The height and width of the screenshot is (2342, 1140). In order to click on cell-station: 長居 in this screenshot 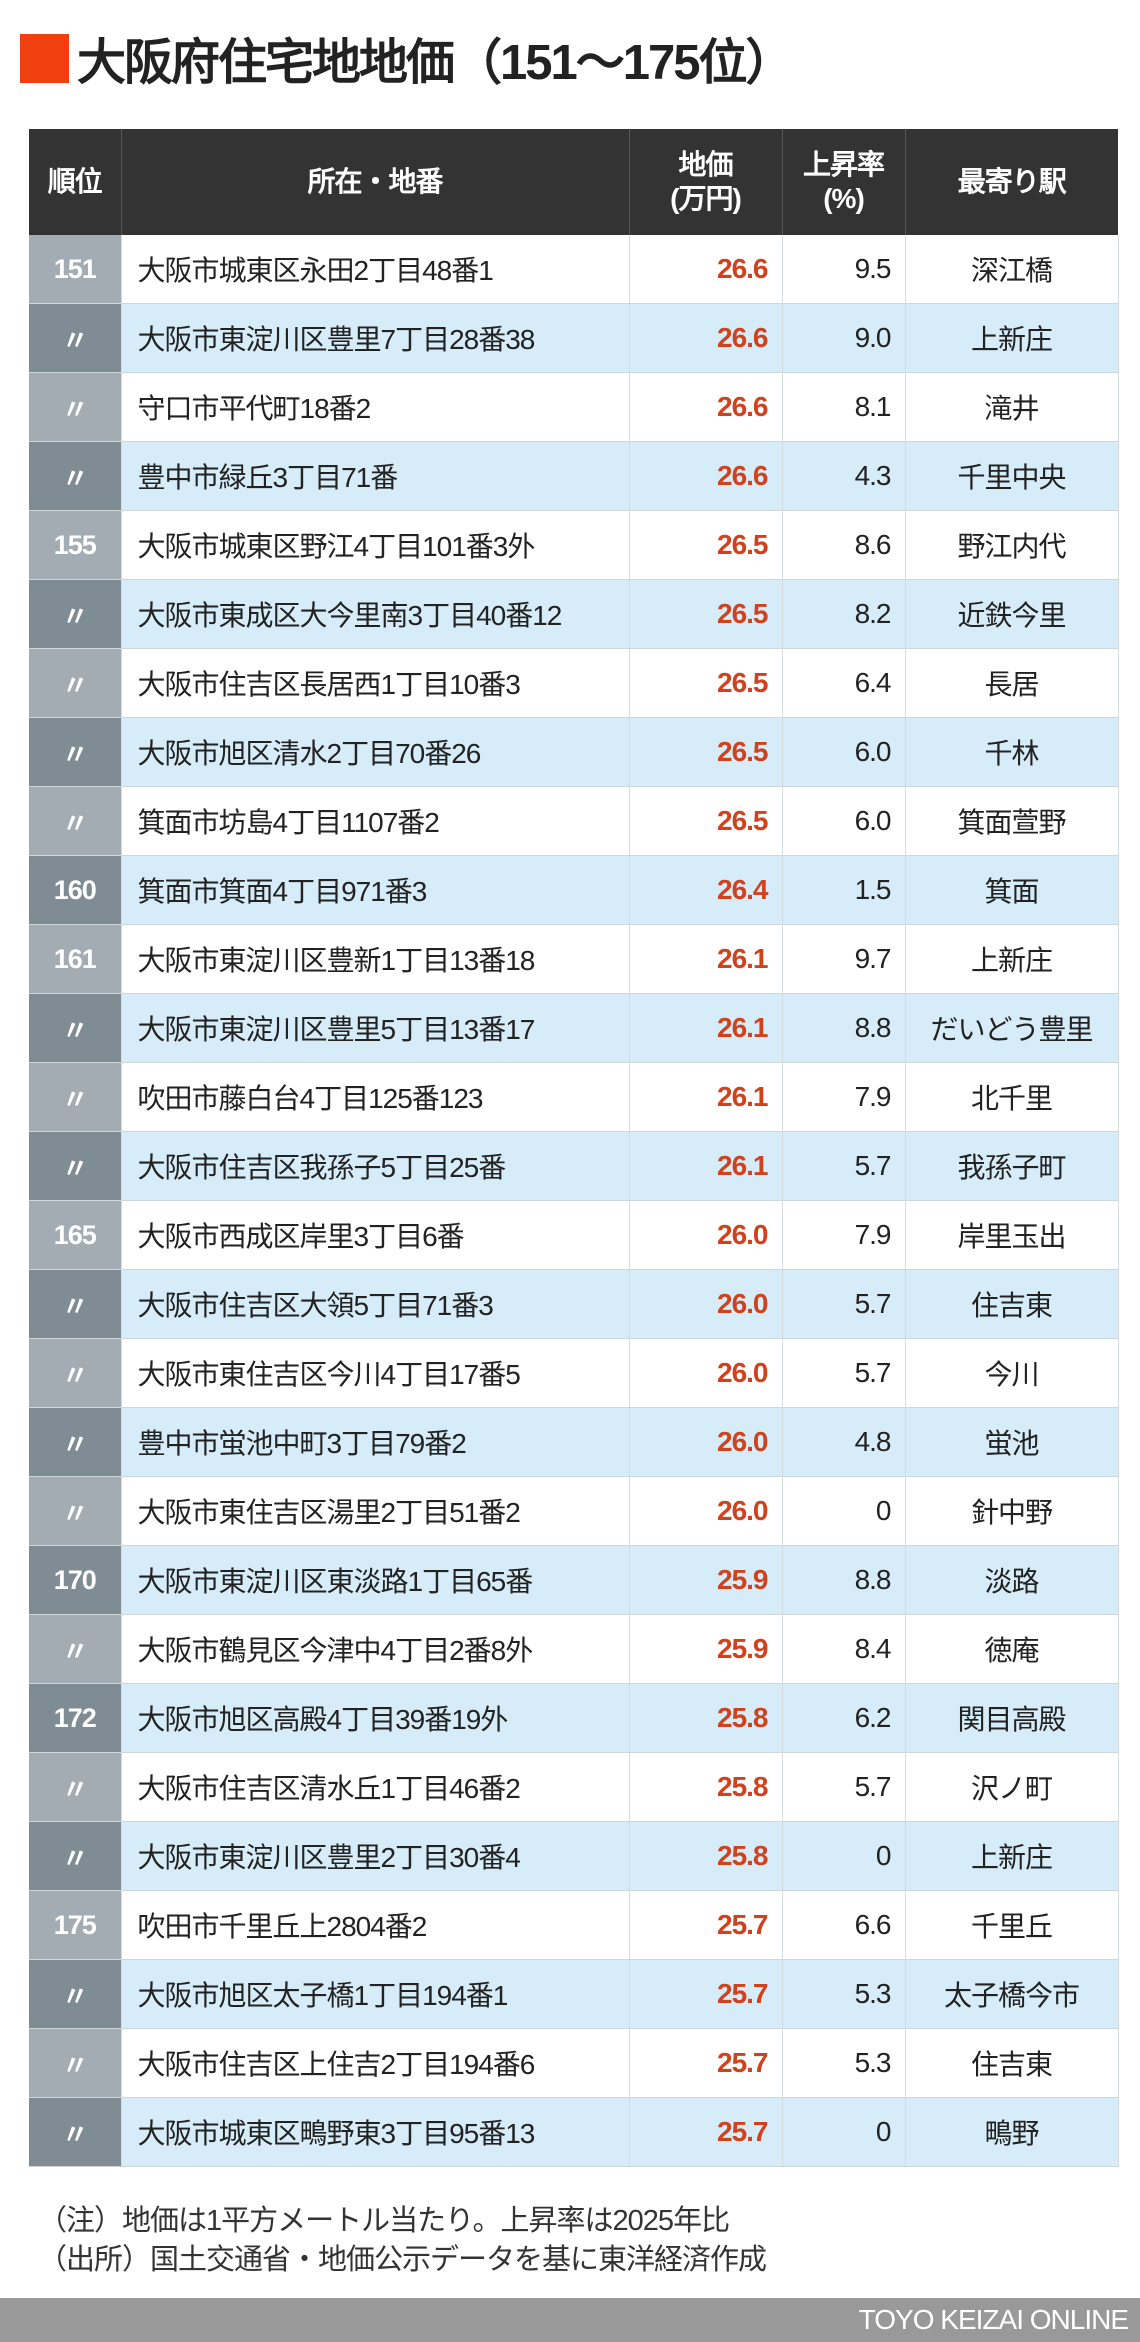, I will do `click(1012, 683)`.